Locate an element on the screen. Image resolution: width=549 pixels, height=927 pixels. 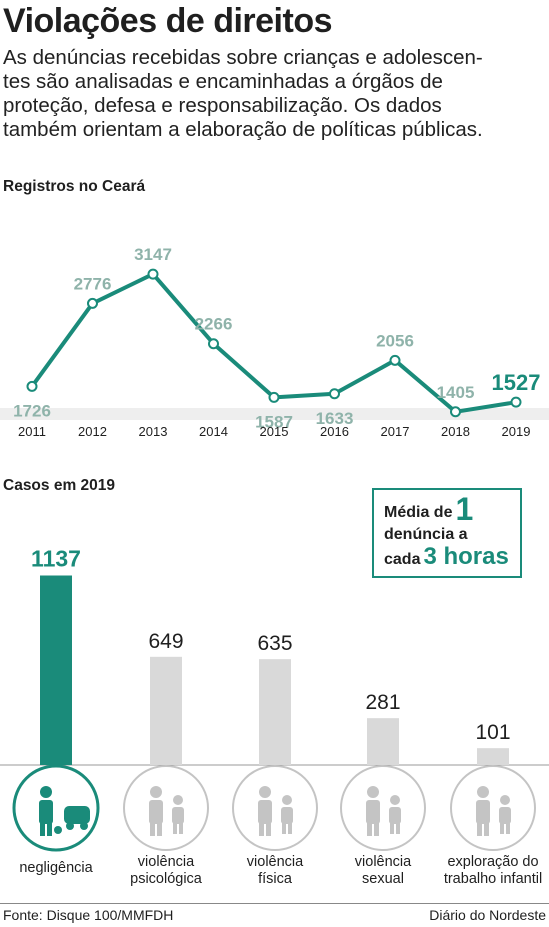
callout-number: 1 is located at coordinates (464, 509).